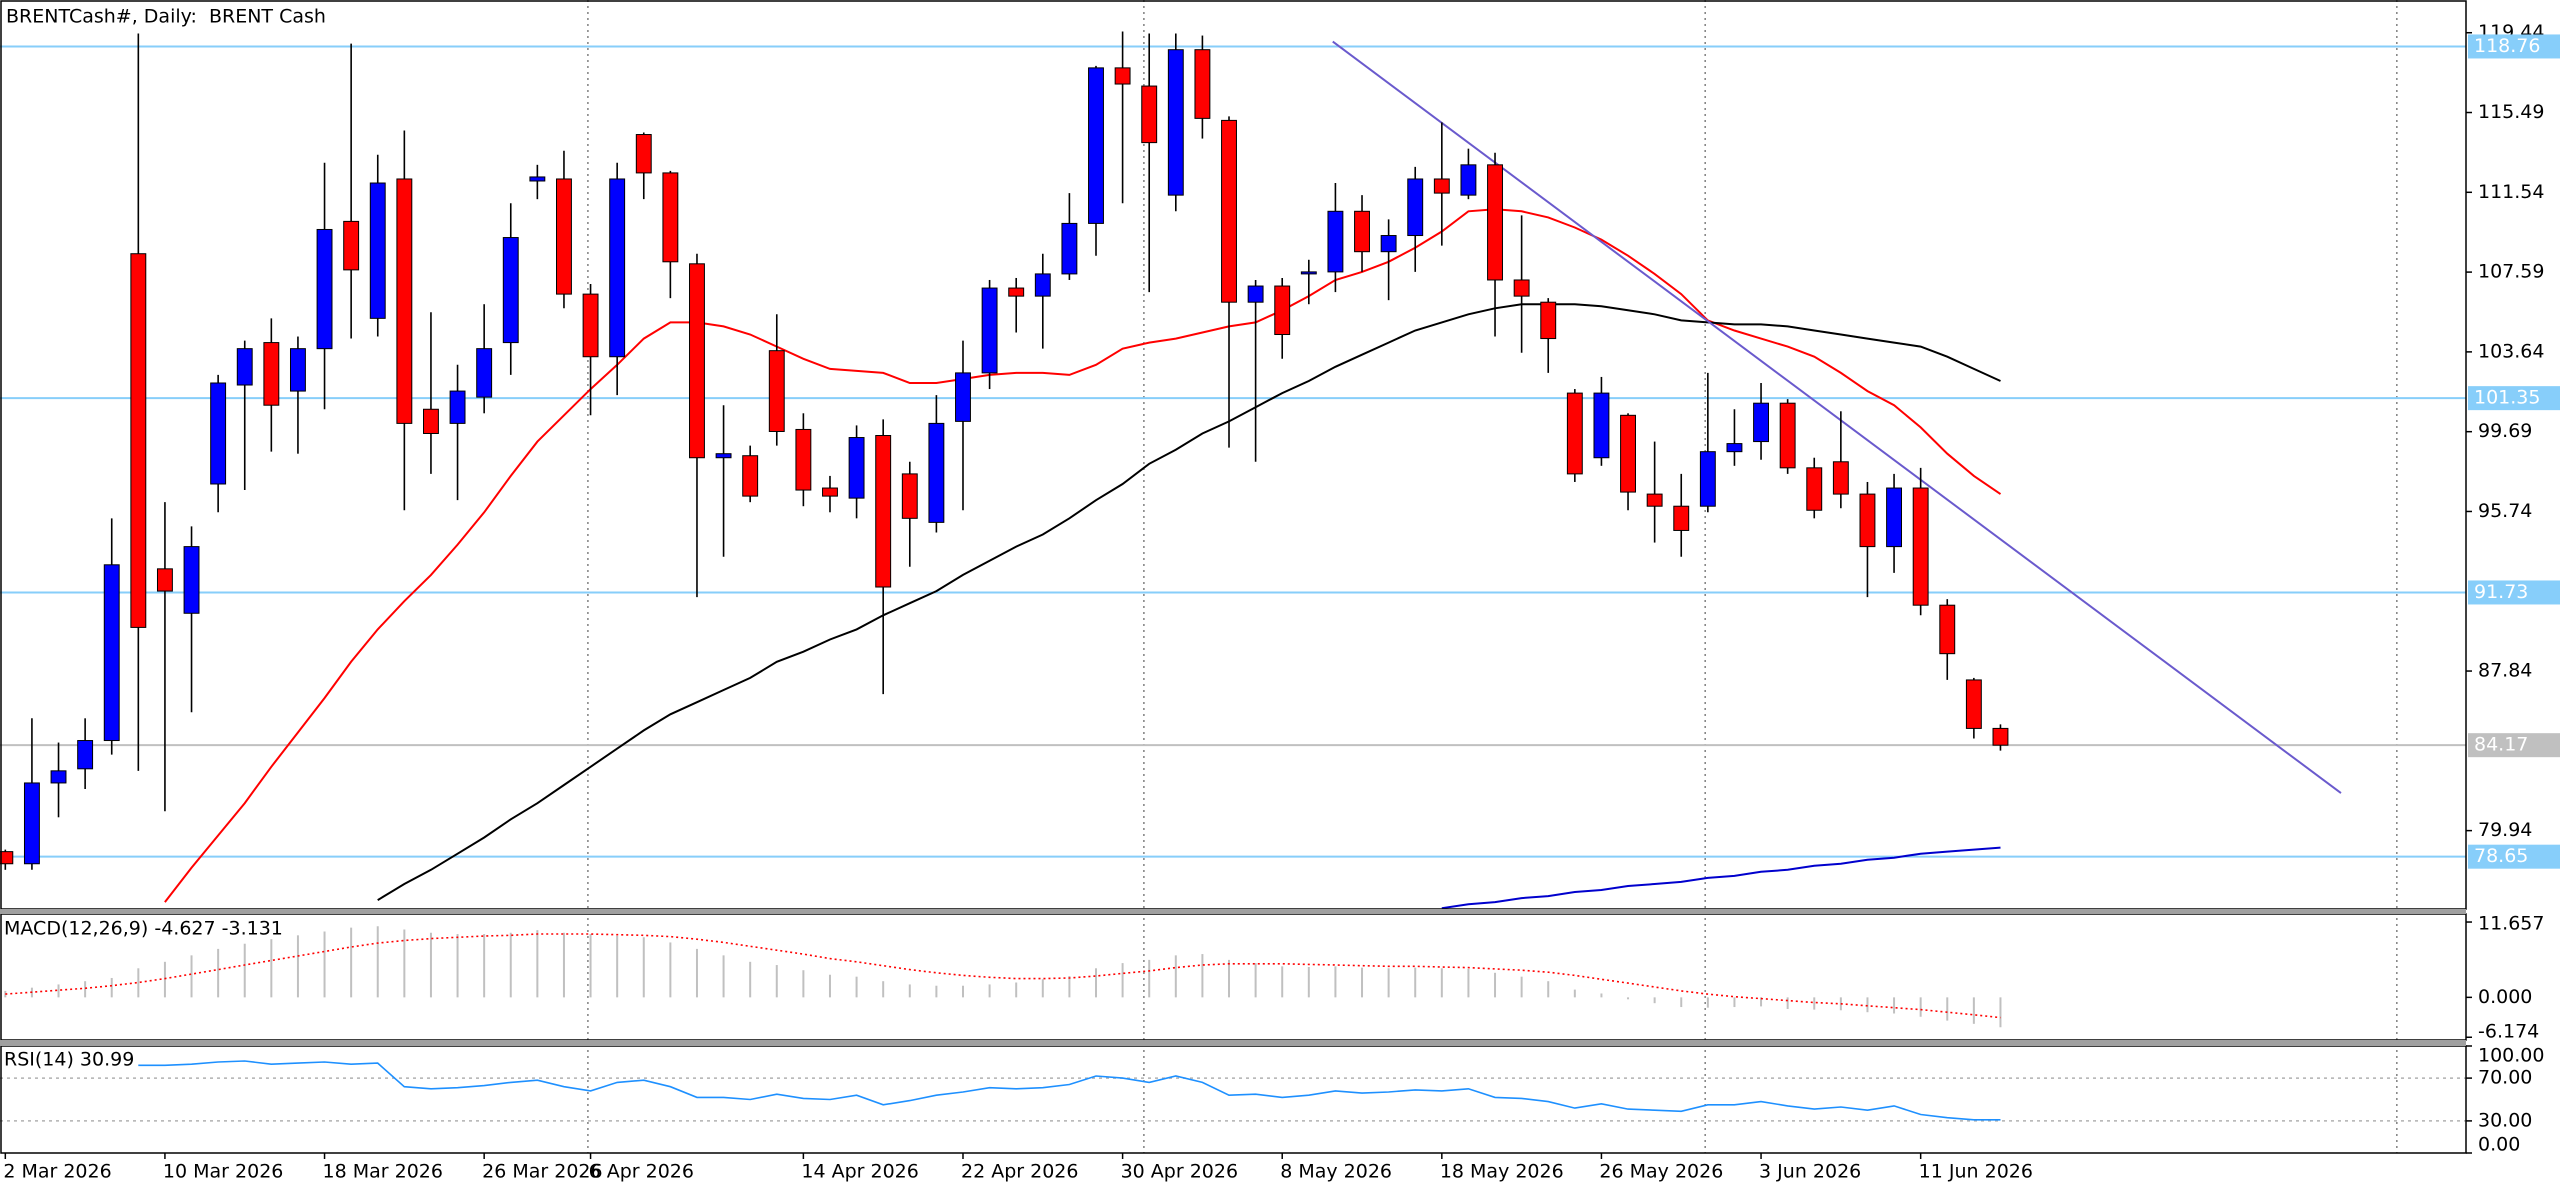  What do you see at coordinates (2505, 511) in the screenshot?
I see `y-tick-label: 95.74` at bounding box center [2505, 511].